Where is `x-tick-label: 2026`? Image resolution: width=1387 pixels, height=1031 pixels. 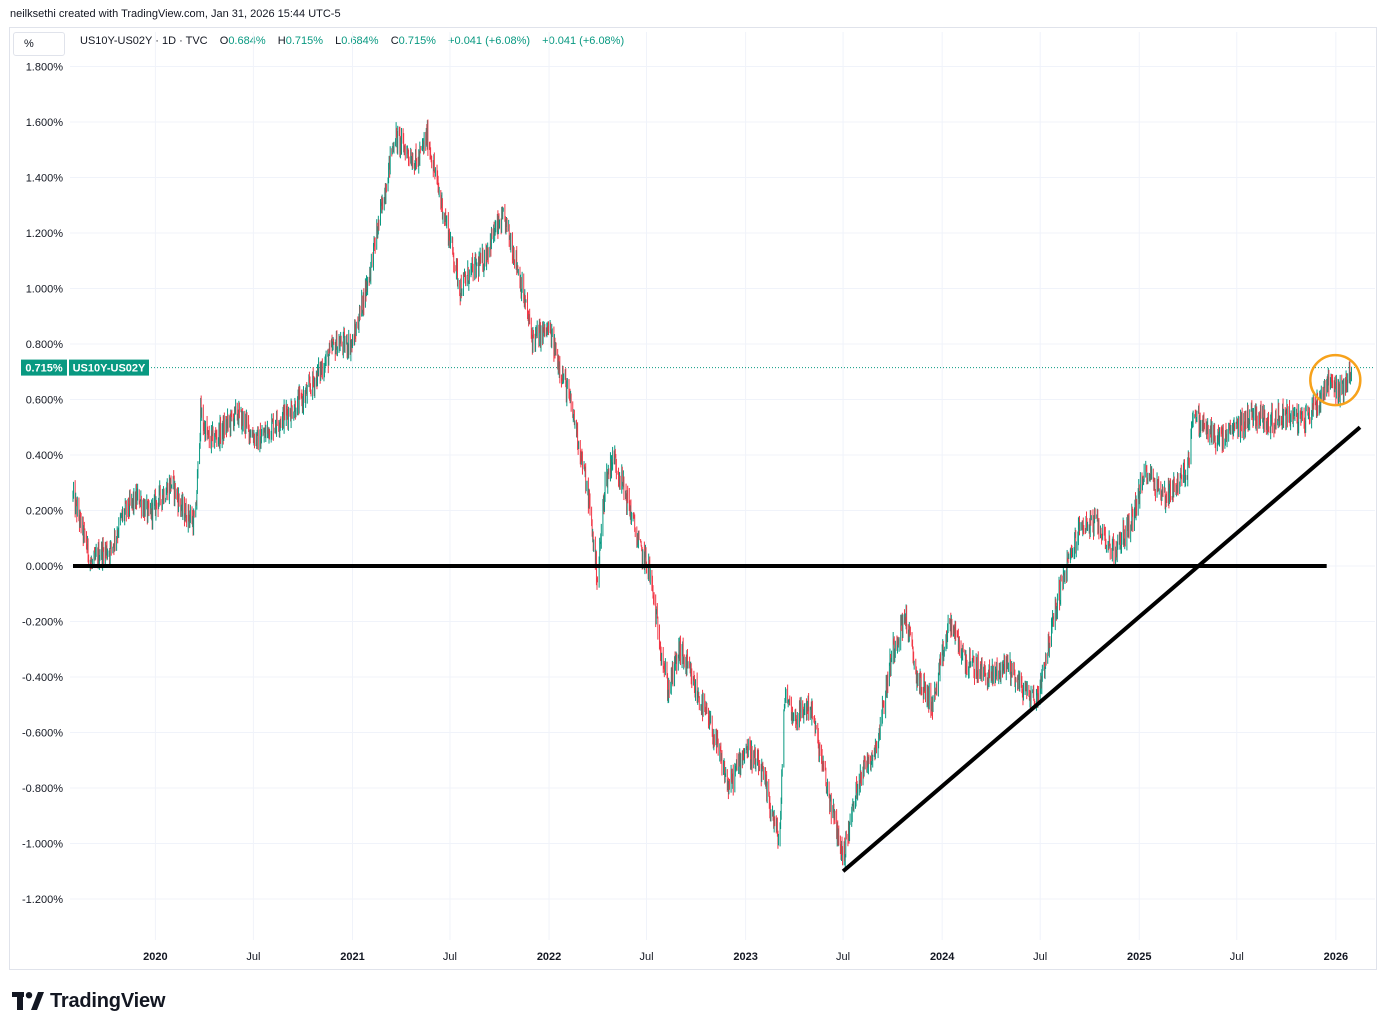 x-tick-label: 2026 is located at coordinates (1336, 957).